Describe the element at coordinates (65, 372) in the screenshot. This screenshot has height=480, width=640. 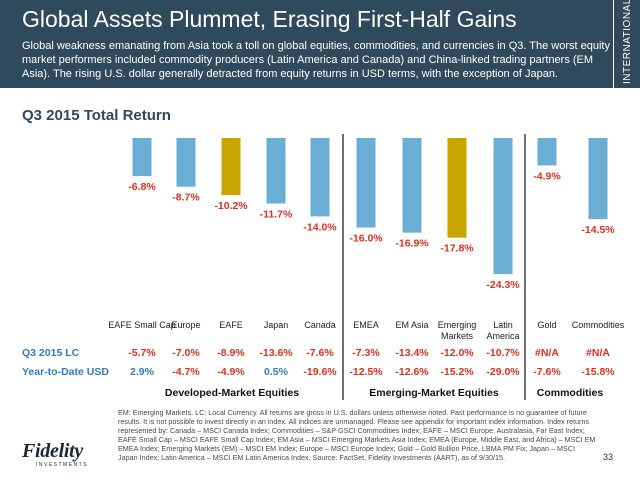
I see `table-row-label-1: Year-to-Date USD` at that location.